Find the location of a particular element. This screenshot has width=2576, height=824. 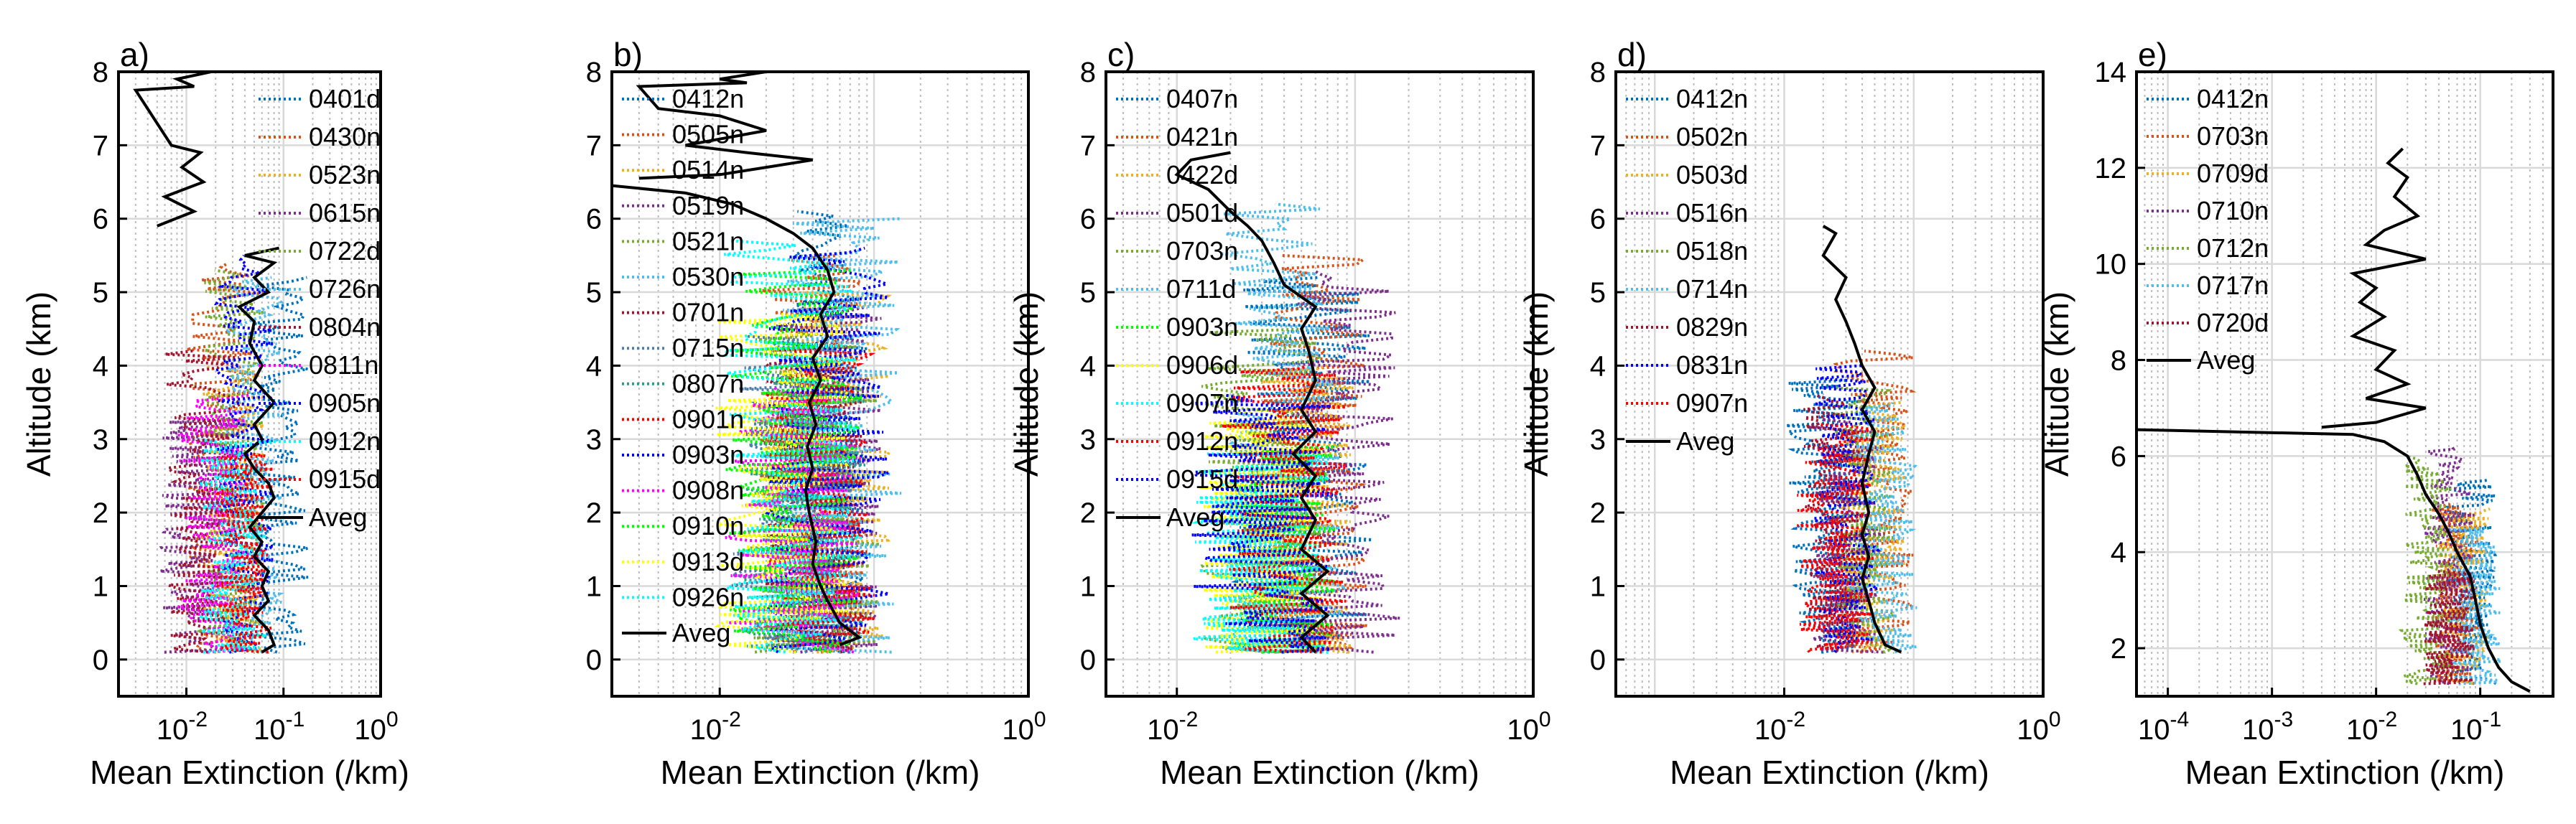

legend-item-label: 0516n is located at coordinates (1712, 213).